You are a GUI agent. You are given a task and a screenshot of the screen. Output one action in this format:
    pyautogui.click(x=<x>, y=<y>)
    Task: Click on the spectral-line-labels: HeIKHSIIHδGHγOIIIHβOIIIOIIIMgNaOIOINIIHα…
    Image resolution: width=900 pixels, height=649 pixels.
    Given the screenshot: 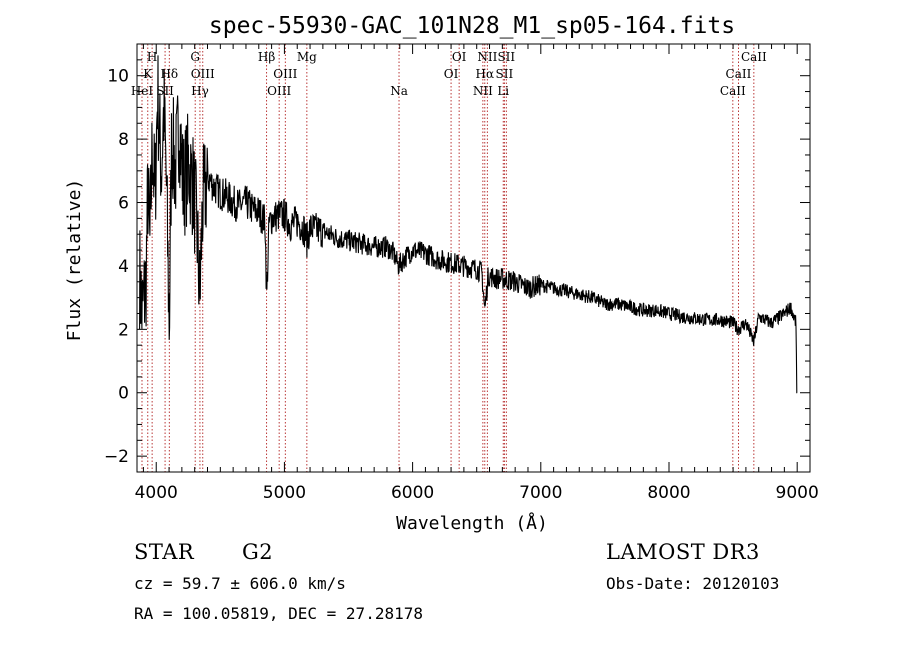 What is the action you would take?
    pyautogui.click(x=449, y=74)
    